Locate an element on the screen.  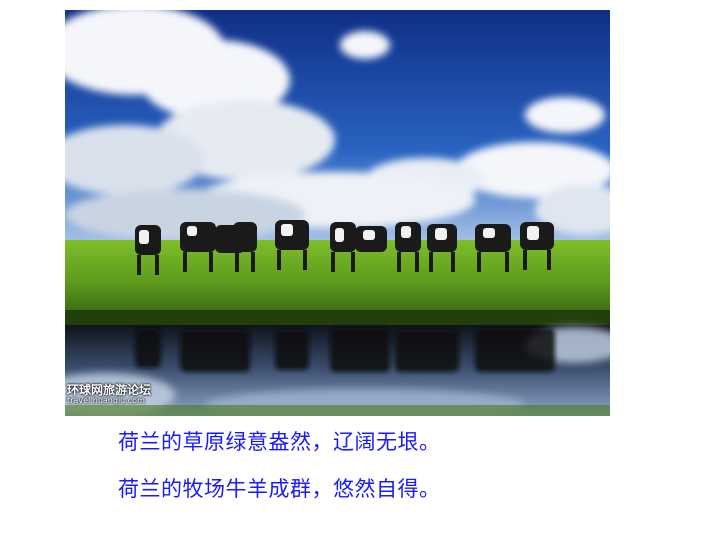
caption-line-1: 荷兰的草原绿意盎然，辽阔无垠。 is located at coordinates (279, 442).